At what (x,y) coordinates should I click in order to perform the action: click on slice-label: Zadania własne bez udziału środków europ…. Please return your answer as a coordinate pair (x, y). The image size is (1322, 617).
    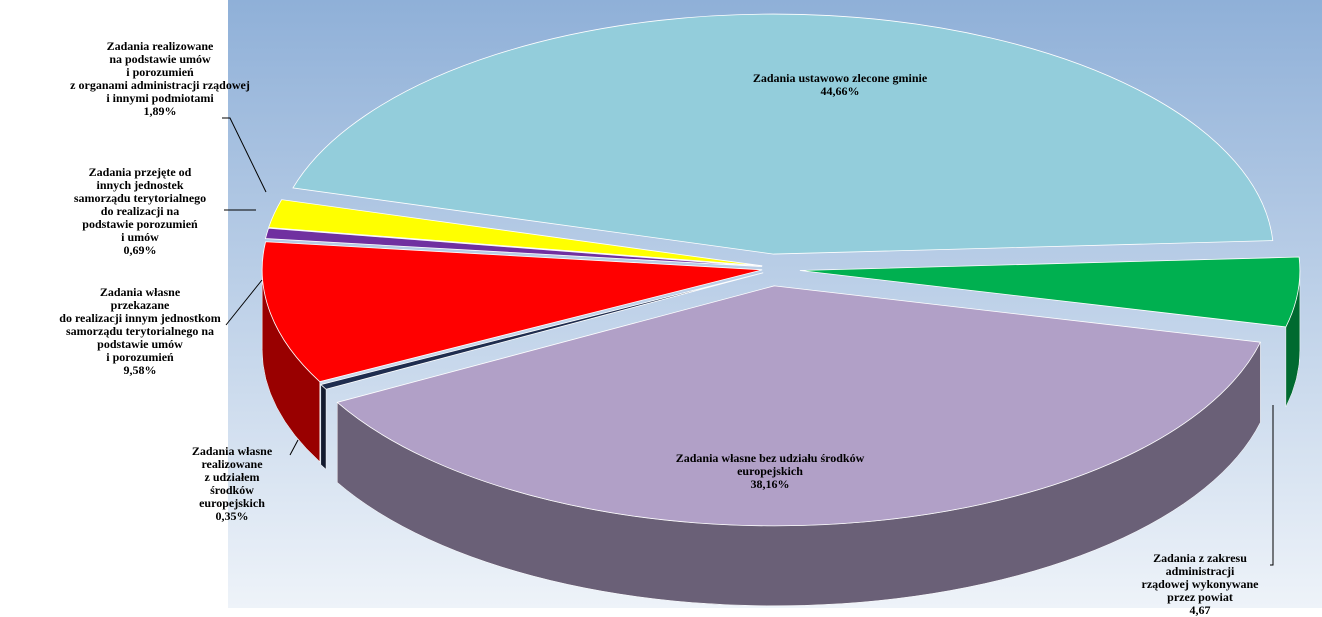
    Looking at the image, I should click on (770, 471).